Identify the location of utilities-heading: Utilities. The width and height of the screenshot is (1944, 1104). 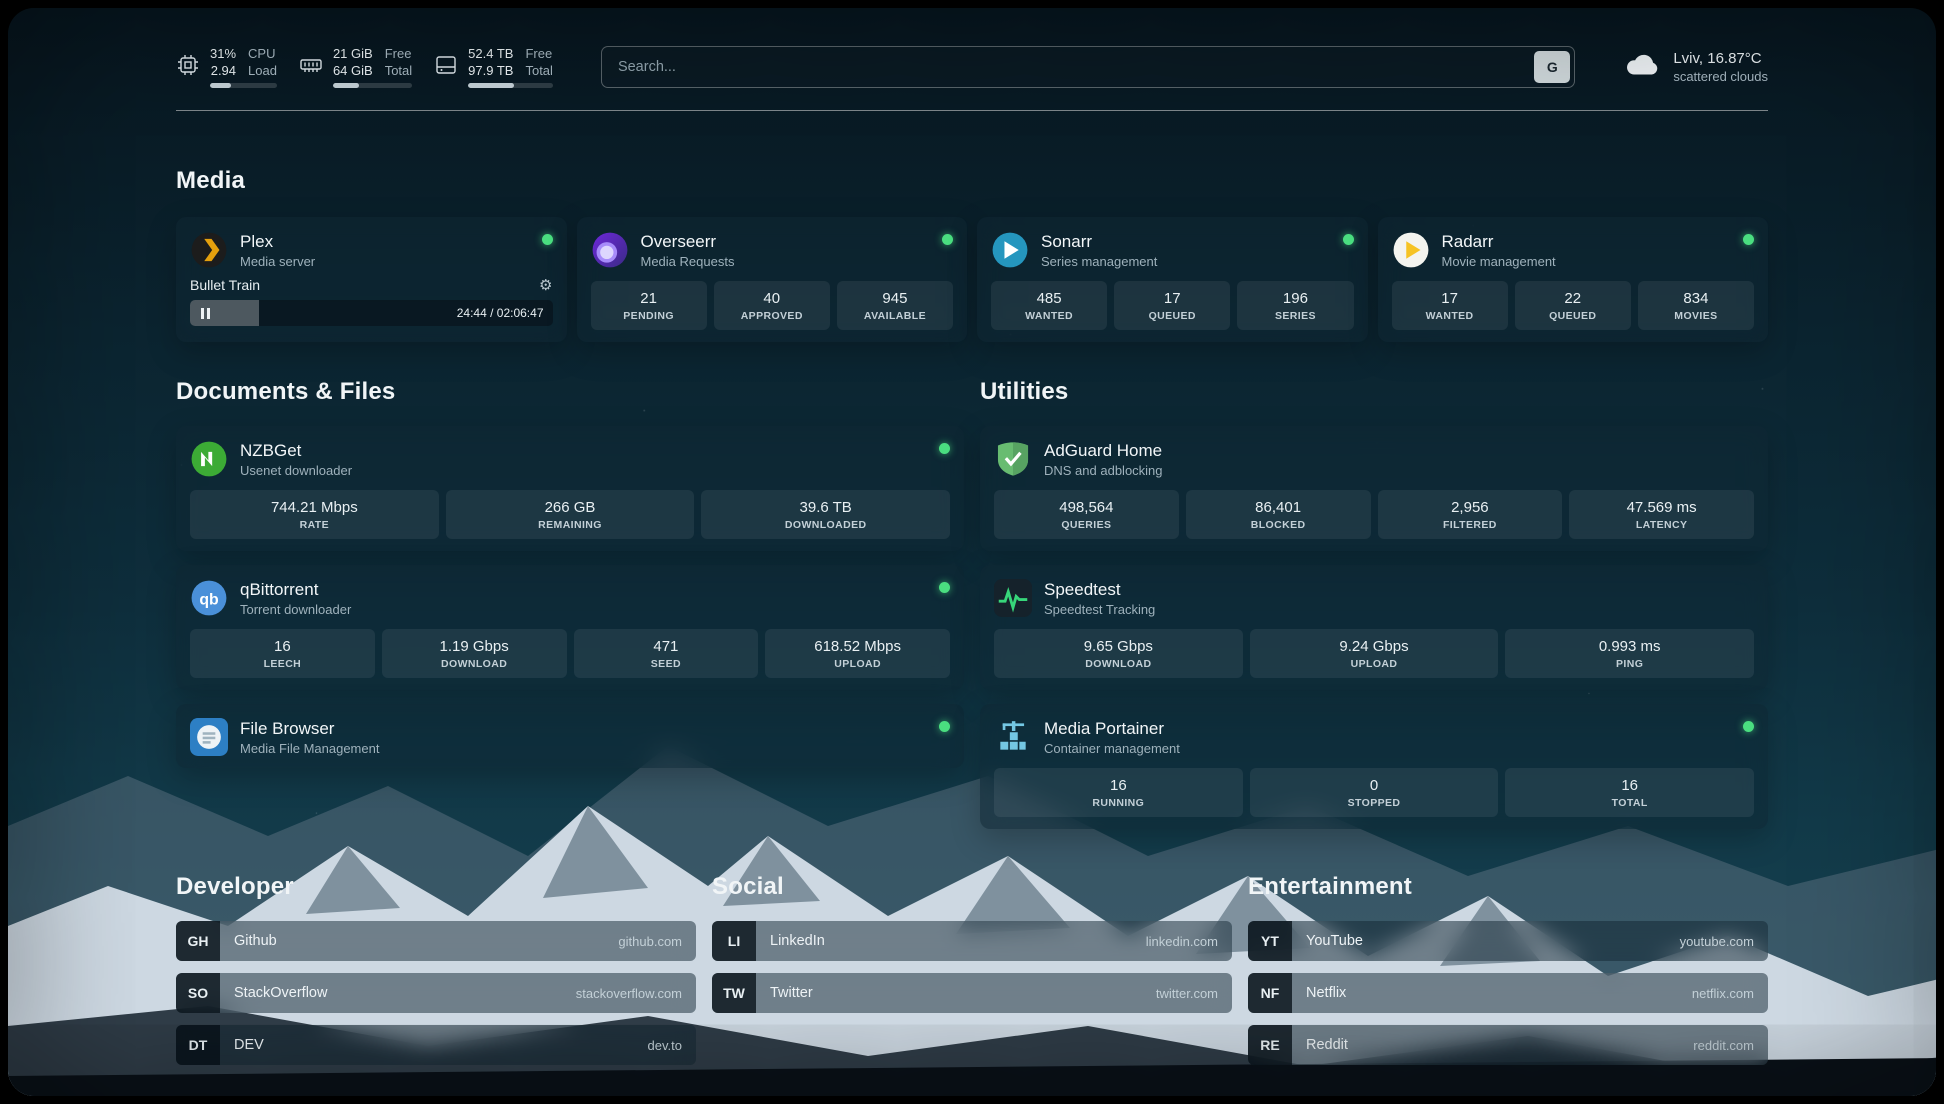
(1024, 391).